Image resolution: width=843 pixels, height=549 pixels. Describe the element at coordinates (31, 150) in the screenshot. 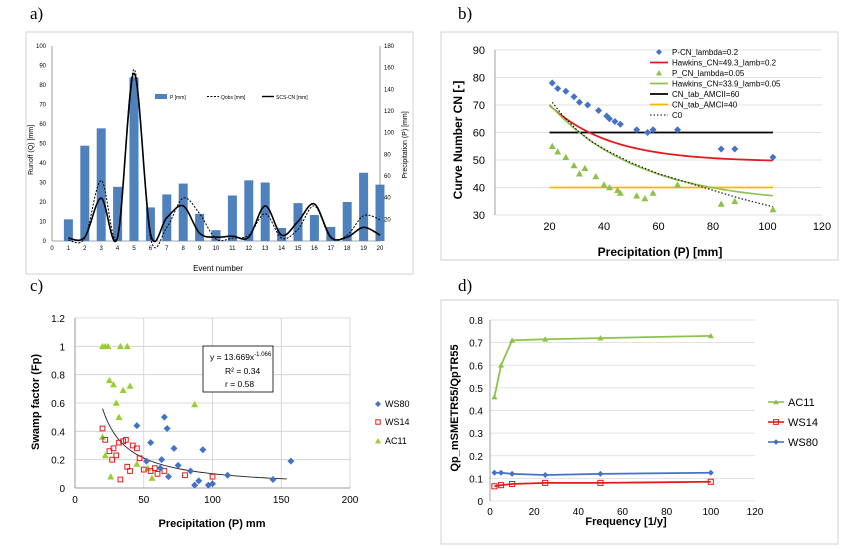

I see `a-ylabel: Runoff (Q) [mm]` at that location.